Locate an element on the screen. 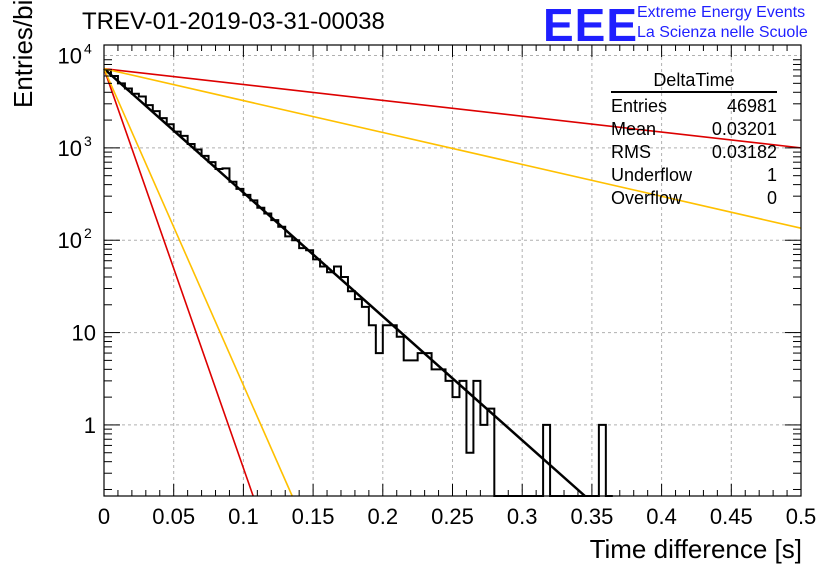 Image resolution: width=836 pixels, height=572 pixels. stats-row-entries: Entries 46981 is located at coordinates (694, 106).